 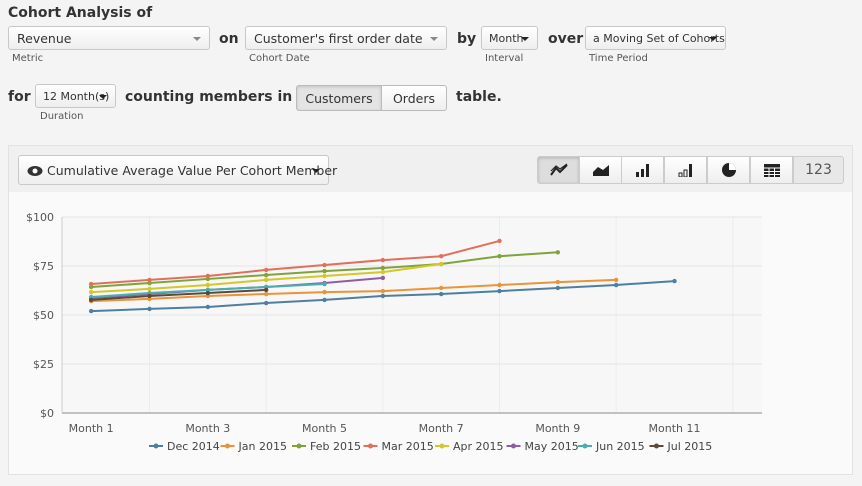 I want to click on table-button, so click(x=771, y=170).